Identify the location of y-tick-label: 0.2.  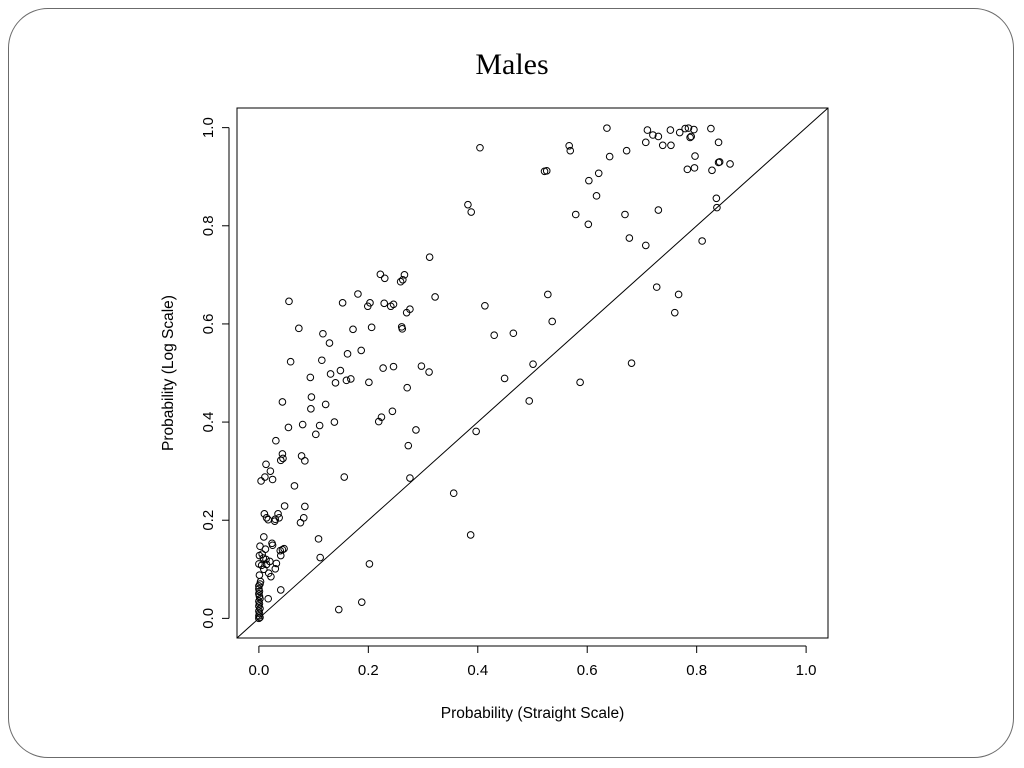
(208, 520).